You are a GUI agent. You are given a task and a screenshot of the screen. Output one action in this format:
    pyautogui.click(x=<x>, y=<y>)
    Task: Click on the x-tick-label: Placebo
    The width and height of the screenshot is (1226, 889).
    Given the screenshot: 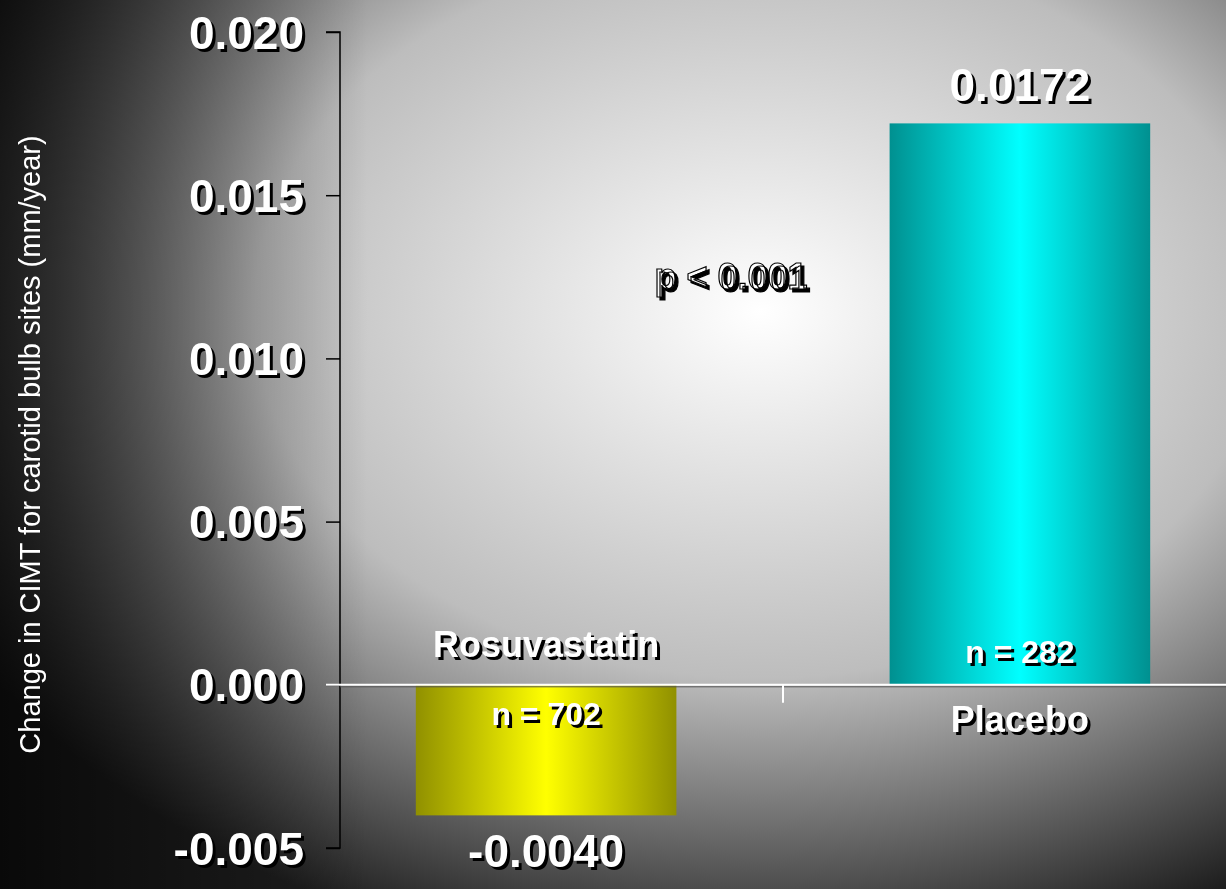 What is the action you would take?
    pyautogui.click(x=1019, y=719)
    